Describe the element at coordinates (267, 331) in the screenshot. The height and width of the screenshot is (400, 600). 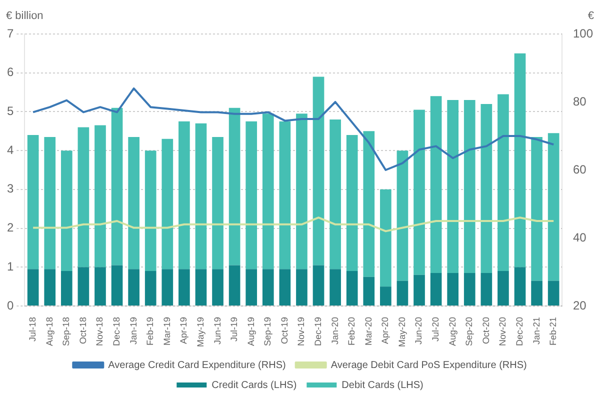
I see `x-tick-label: Sep-19` at that location.